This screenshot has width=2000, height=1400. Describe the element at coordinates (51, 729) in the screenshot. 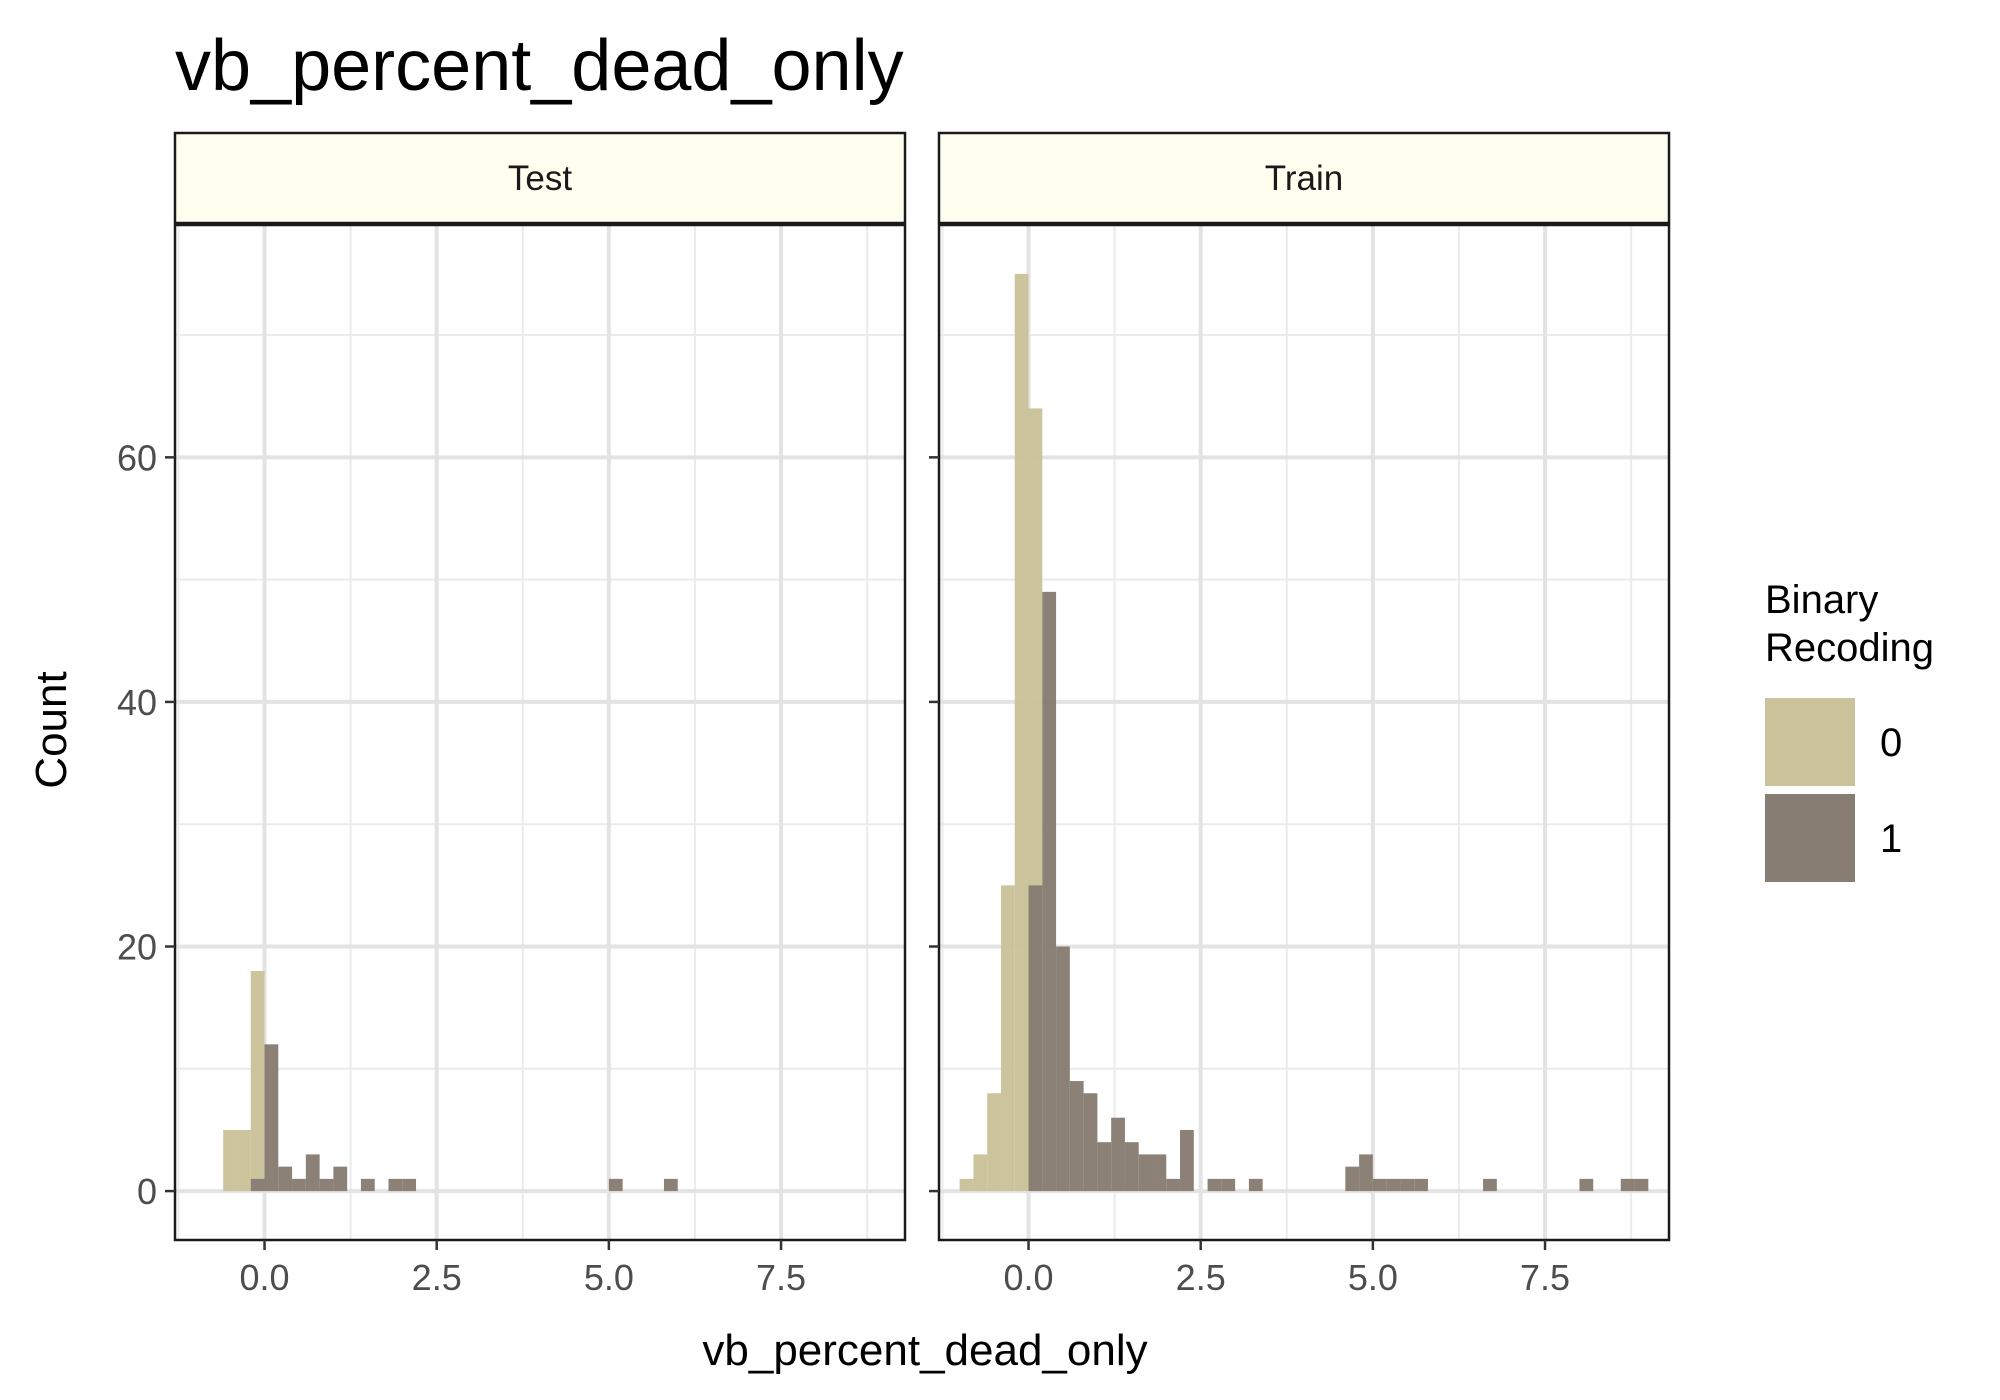

I see `y-axis-title: Count` at that location.